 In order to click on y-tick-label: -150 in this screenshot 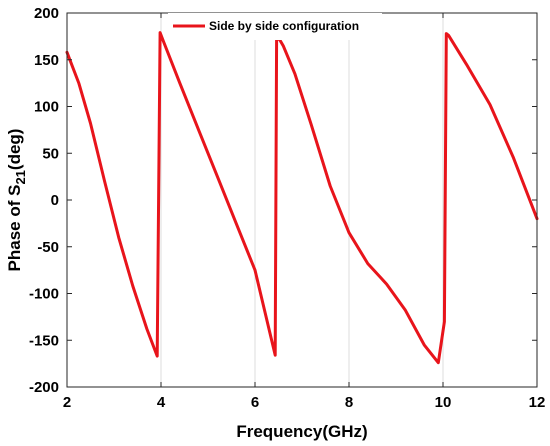, I will do `click(44, 340)`.